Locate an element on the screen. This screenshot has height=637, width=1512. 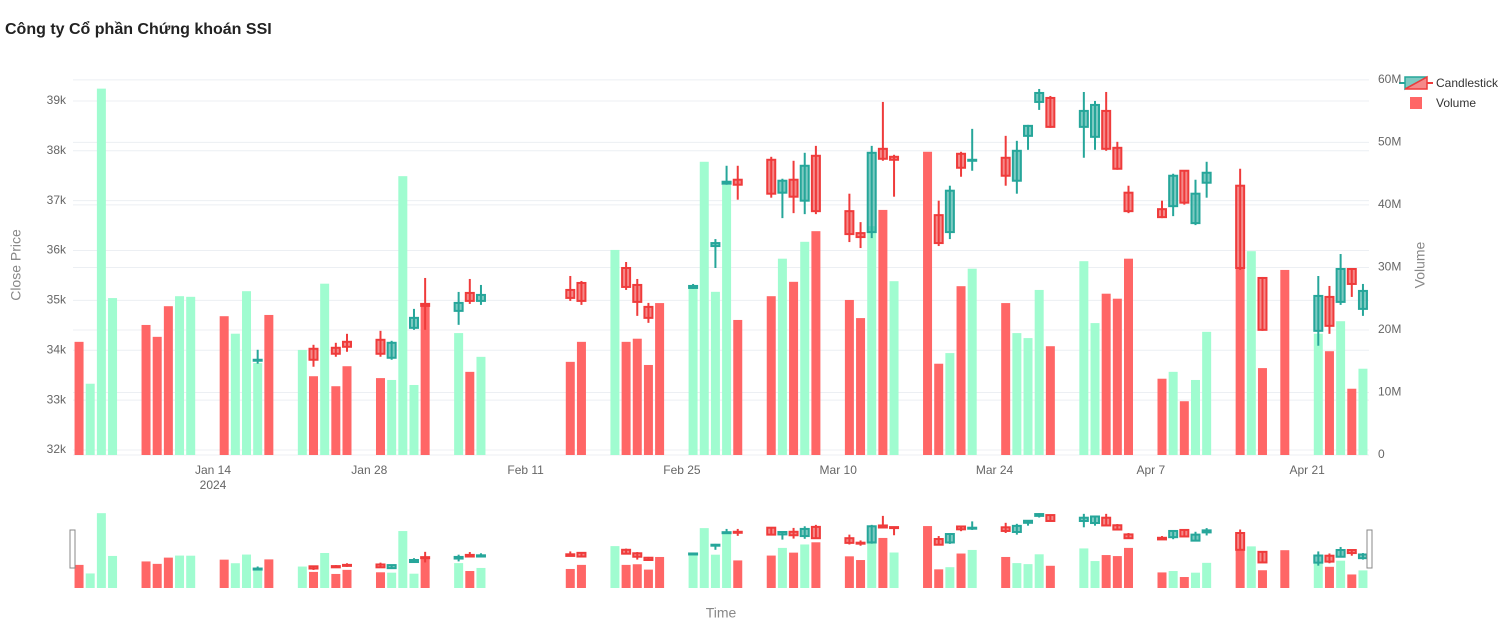
legend-label: Candlestick is located at coordinates (1467, 83).